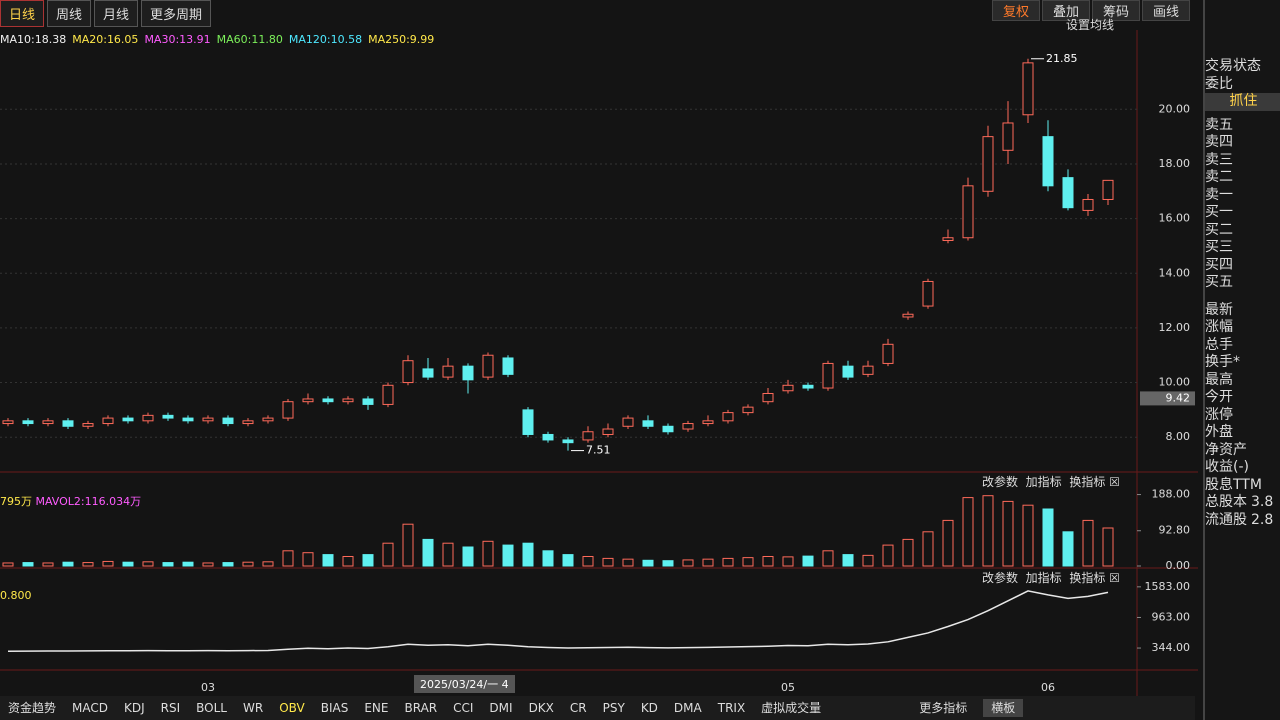 Image resolution: width=1280 pixels, height=720 pixels. I want to click on quote-row: 换手*, so click(1242, 363).